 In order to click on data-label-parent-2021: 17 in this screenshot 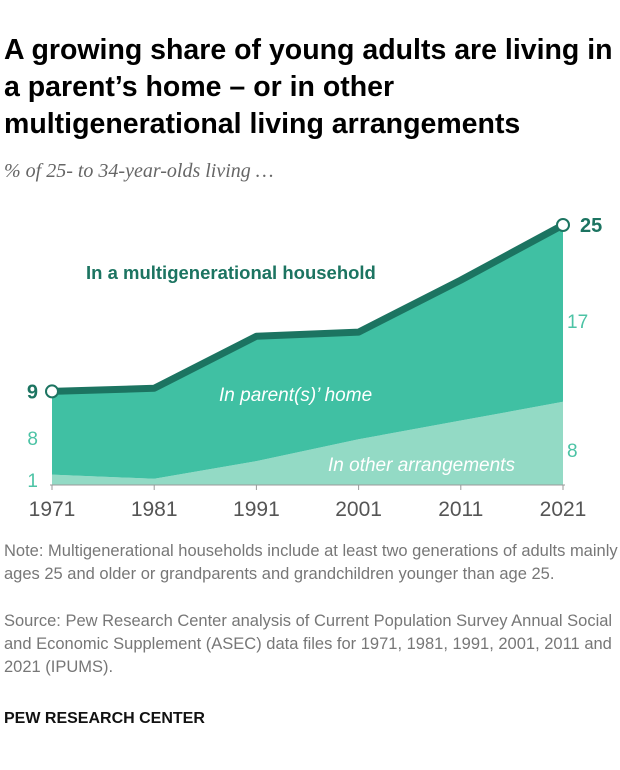, I will do `click(577, 322)`.